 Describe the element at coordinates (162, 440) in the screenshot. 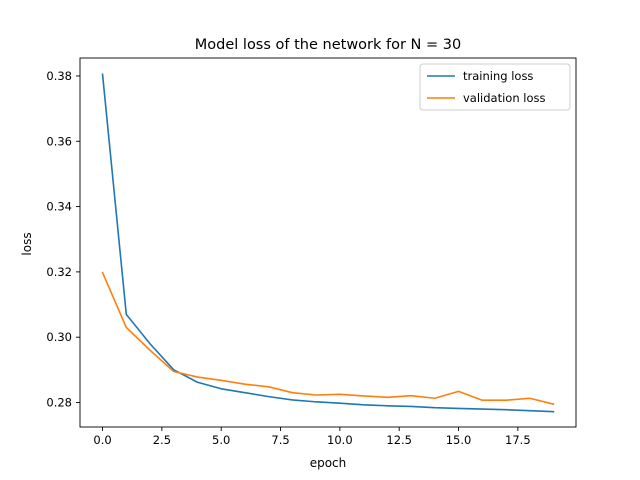

I see `x-tick-label: 2.5` at that location.